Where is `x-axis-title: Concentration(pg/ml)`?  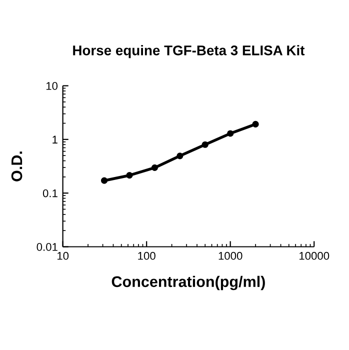 x-axis-title: Concentration(pg/ml) is located at coordinates (188, 283).